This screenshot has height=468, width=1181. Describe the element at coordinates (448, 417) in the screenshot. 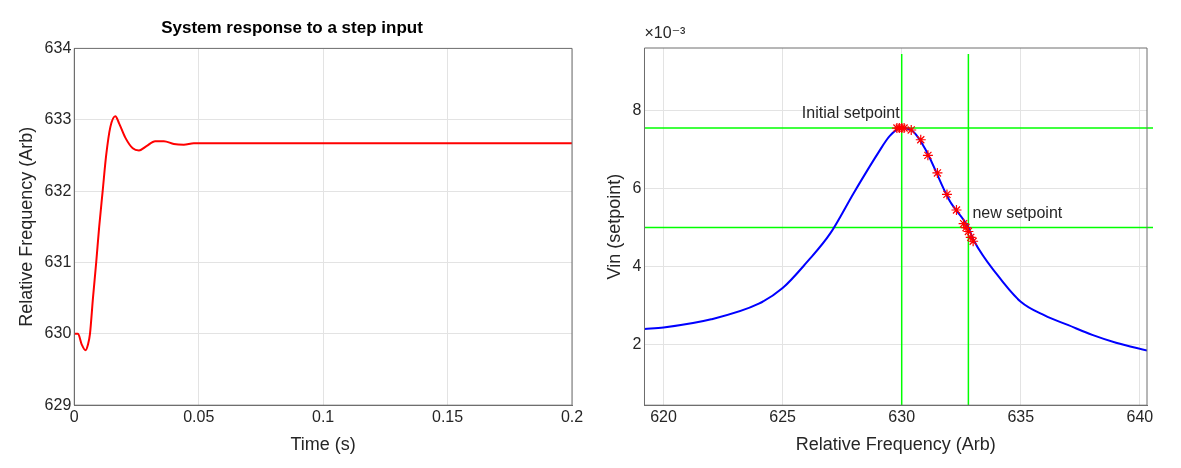

I see `x-tick-label: 0.15` at that location.